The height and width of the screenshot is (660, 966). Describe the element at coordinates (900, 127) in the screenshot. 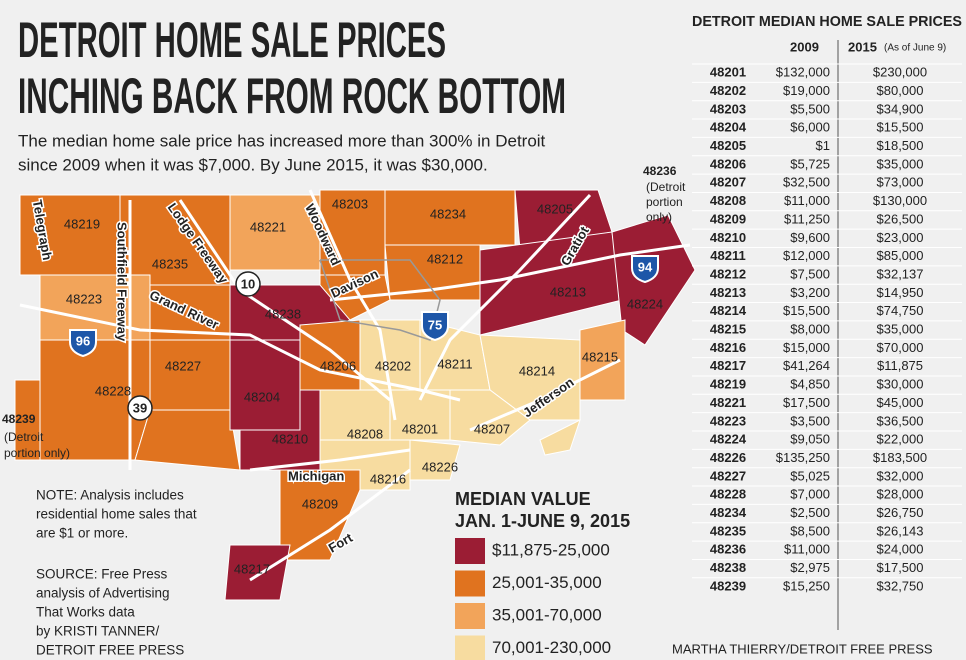

I see `table-cell: $15,500` at that location.